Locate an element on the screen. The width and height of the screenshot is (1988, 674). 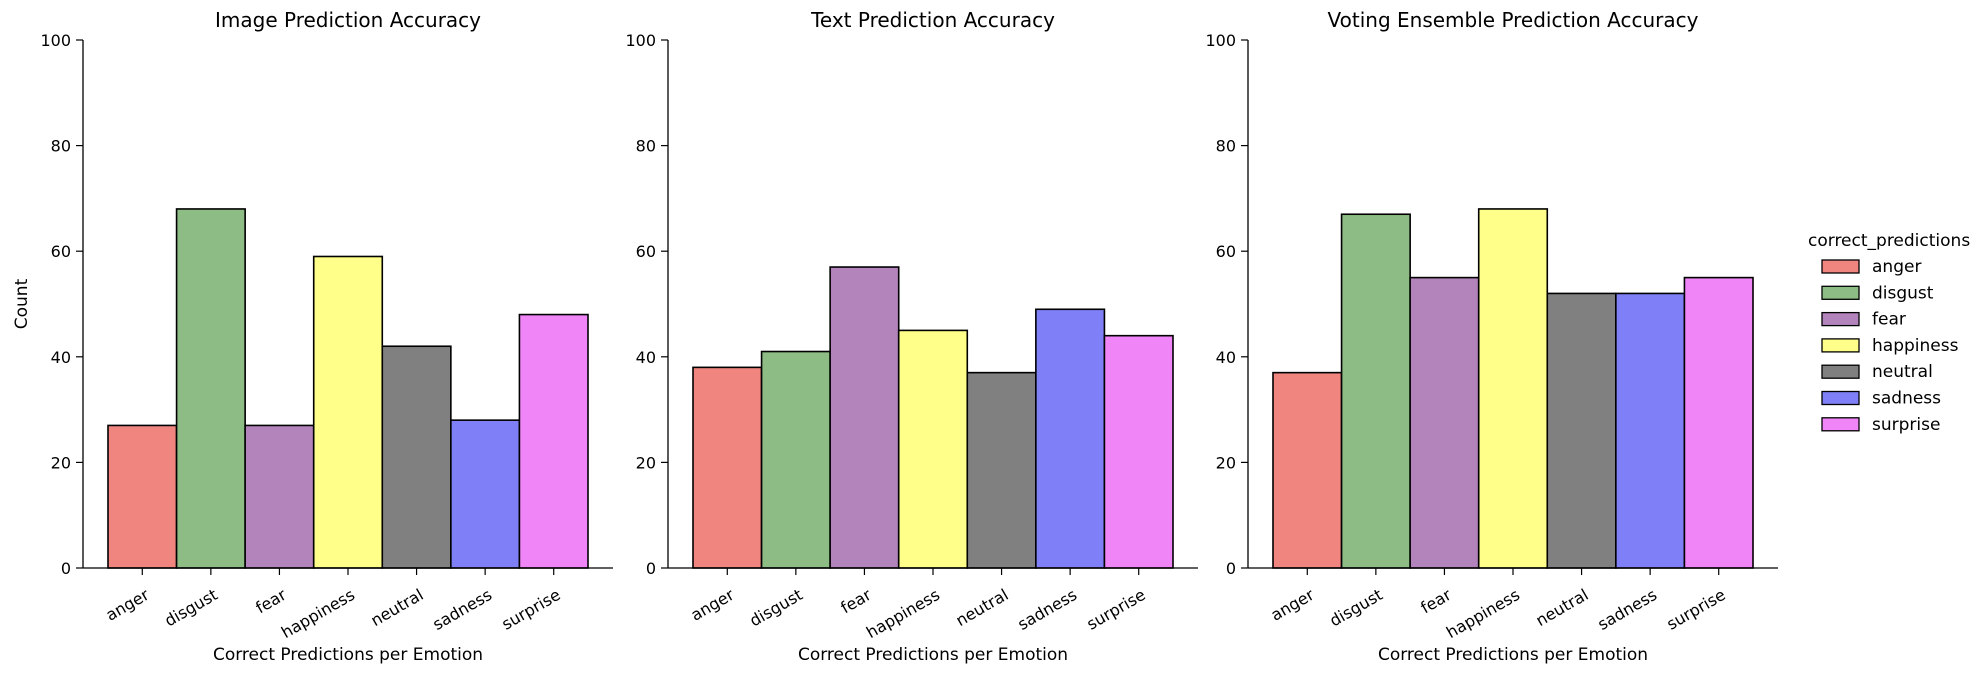
legend-label-sadness: sadness is located at coordinates (1906, 399).